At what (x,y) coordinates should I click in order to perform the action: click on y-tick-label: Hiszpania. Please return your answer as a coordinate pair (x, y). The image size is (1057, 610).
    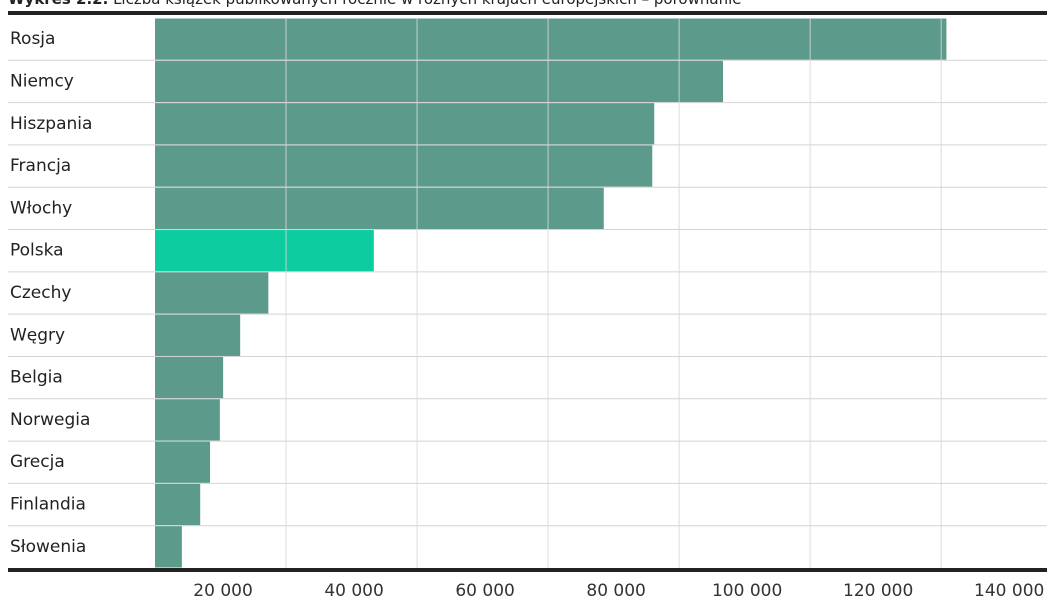
    Looking at the image, I should click on (51, 124).